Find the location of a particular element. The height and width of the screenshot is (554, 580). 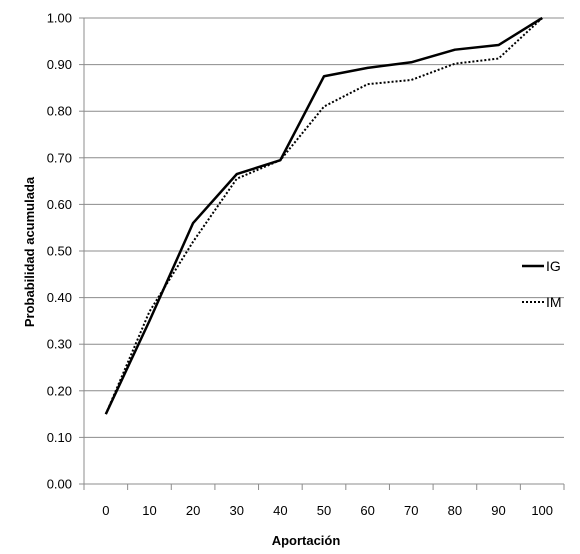

y-tick-label: 0.10 is located at coordinates (59, 437).